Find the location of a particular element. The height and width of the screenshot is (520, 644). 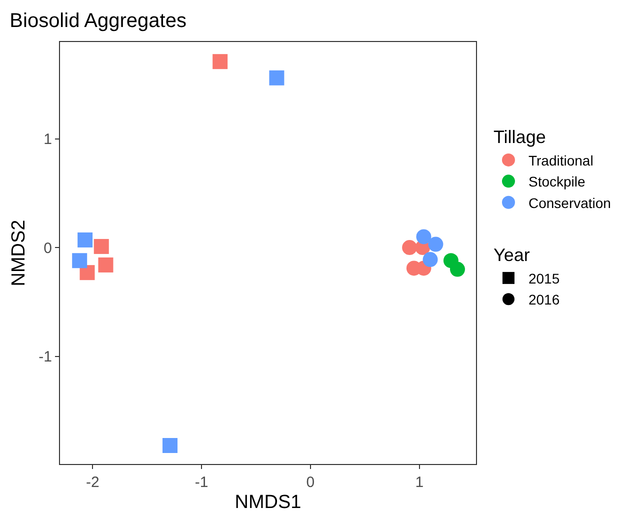

legend-label: 2015 is located at coordinates (544, 278).